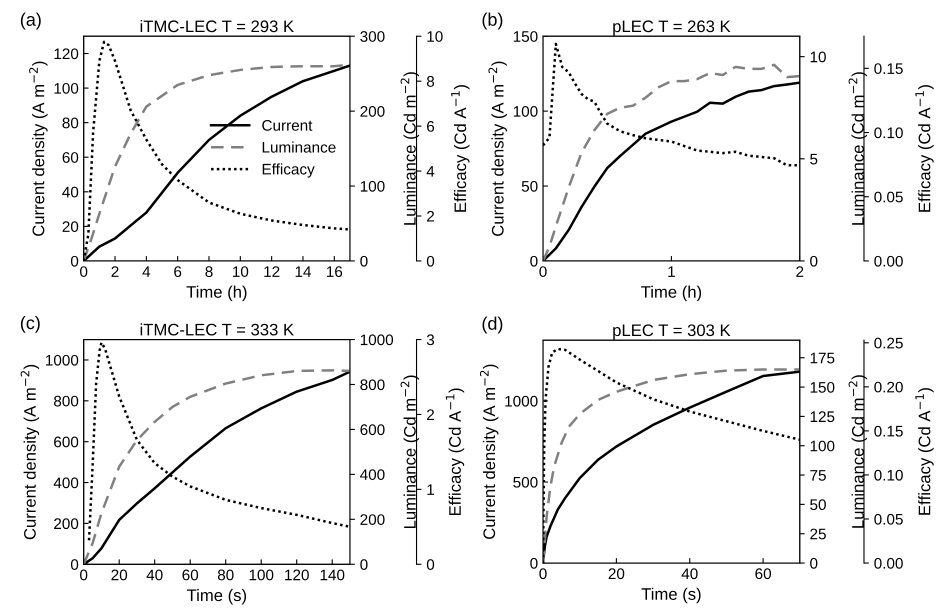 Image resolution: width=951 pixels, height=614 pixels. What do you see at coordinates (492, 21) in the screenshot?
I see `text: (b)` at bounding box center [492, 21].